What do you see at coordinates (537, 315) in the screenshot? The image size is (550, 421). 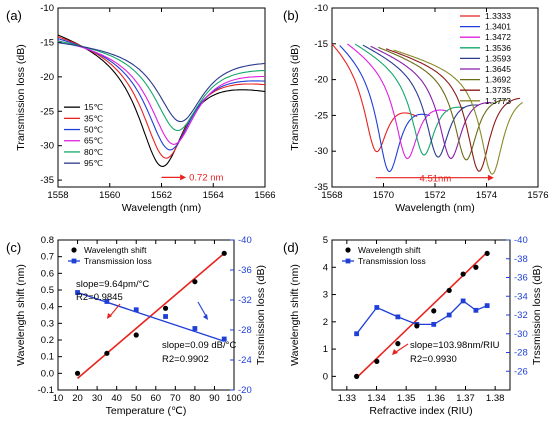 I see `y2-axis-label: Trssmission loss (dB)` at bounding box center [537, 315].